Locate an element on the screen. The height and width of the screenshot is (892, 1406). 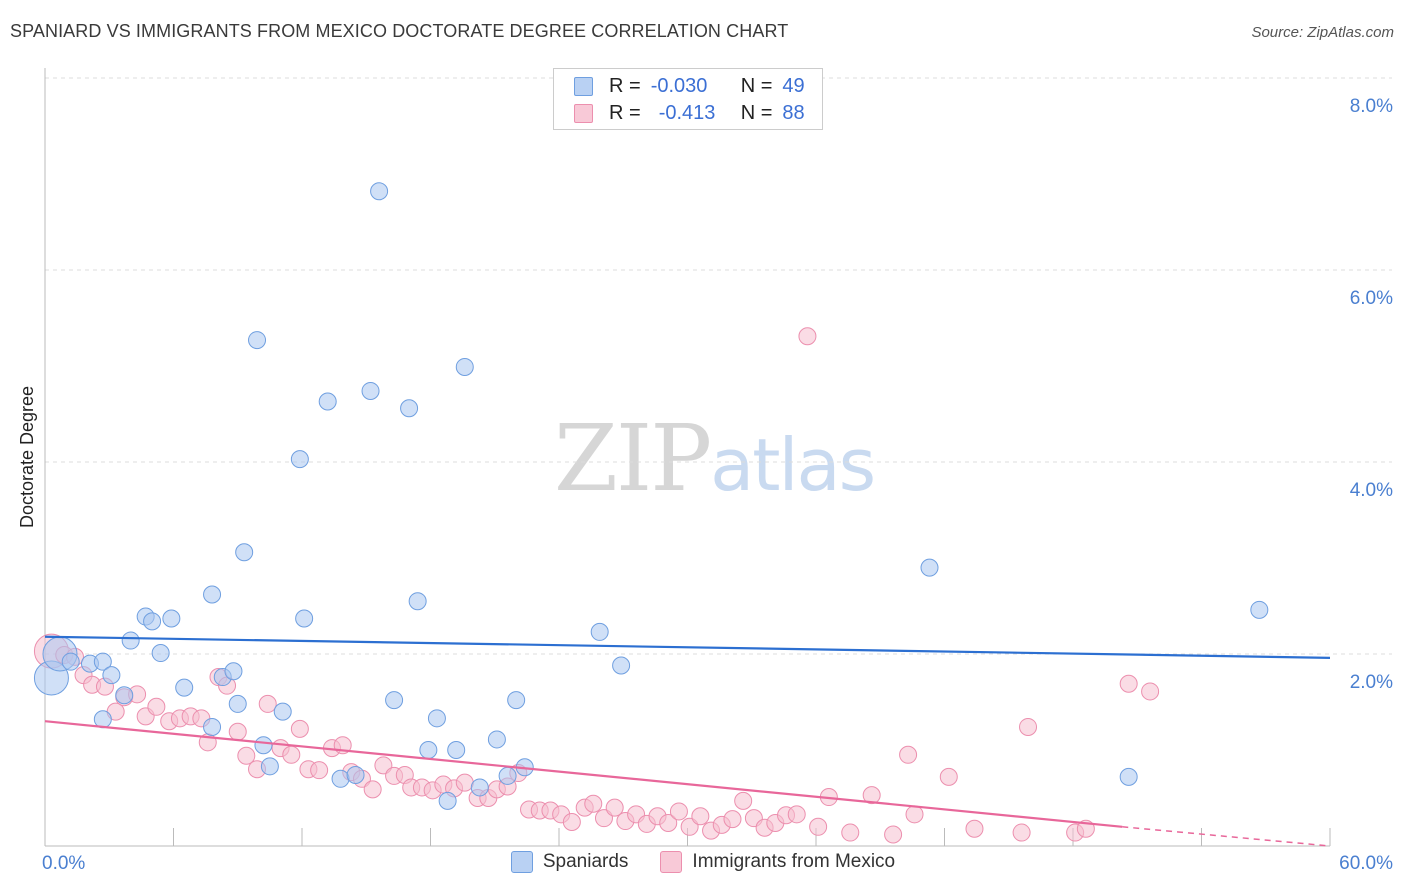
legend-n-value: 88 is located at coordinates (793, 112).